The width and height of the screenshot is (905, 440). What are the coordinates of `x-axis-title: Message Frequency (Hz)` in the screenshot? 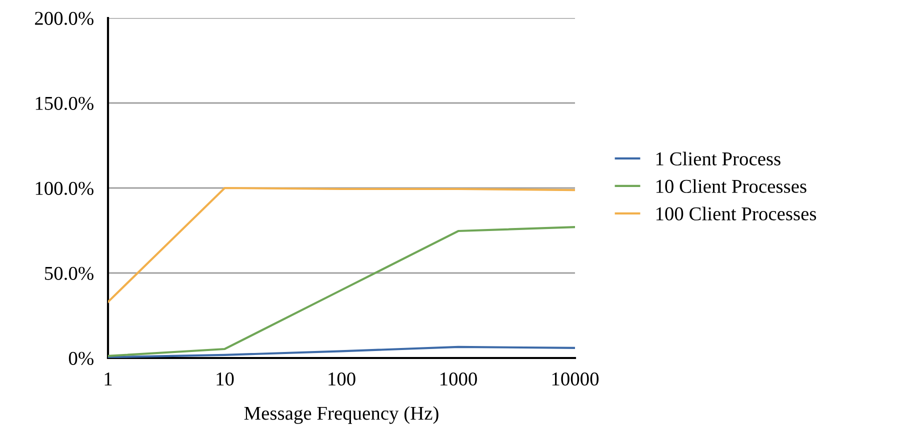 It's located at (341, 415).